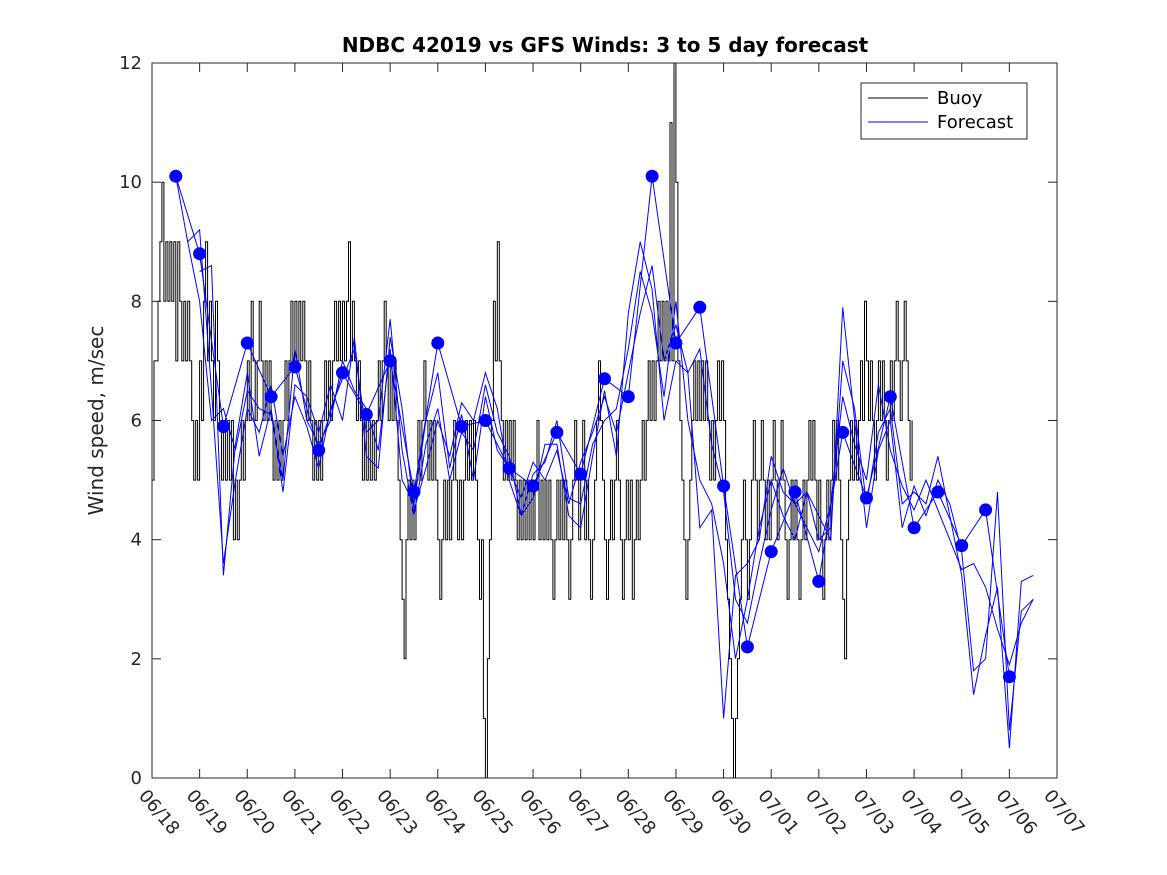 The image size is (1167, 875). Describe the element at coordinates (136, 778) in the screenshot. I see `y-tick-label: 0` at that location.